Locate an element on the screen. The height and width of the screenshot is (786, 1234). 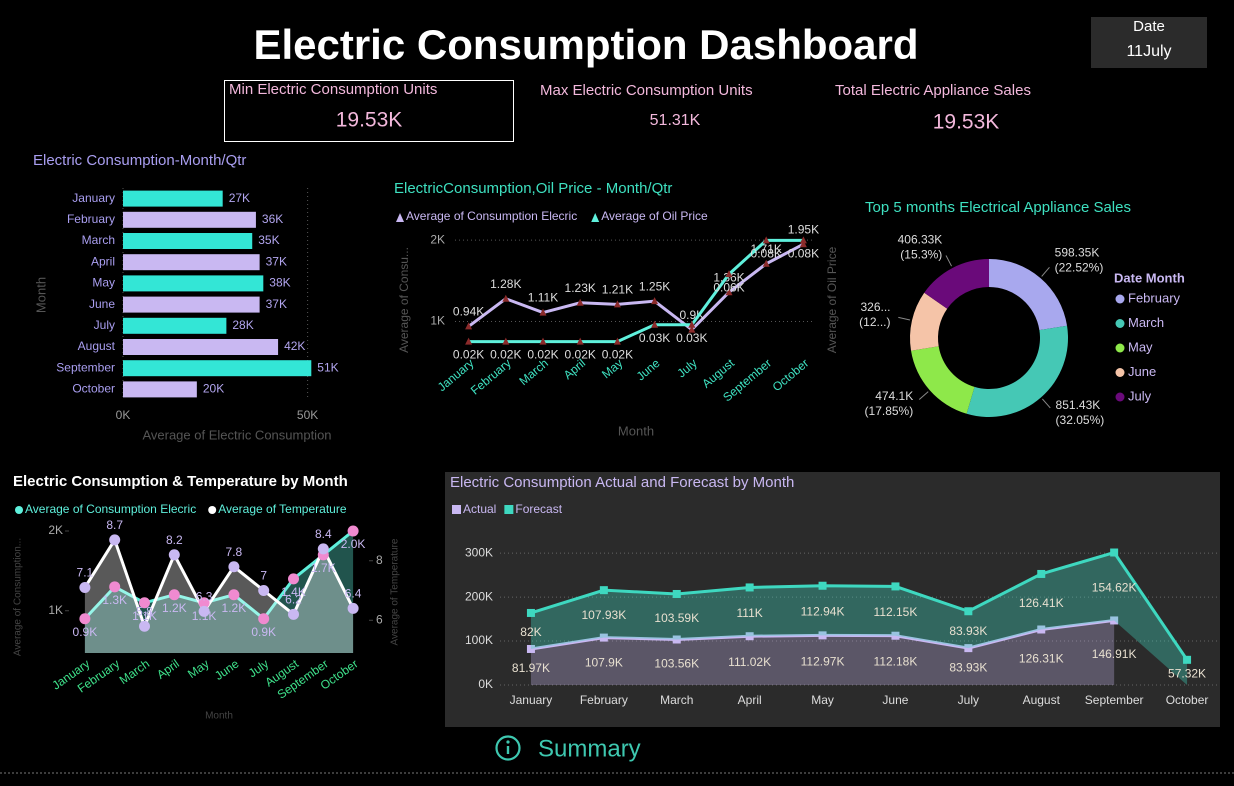
data-label: 851.43K is located at coordinates (1078, 405).